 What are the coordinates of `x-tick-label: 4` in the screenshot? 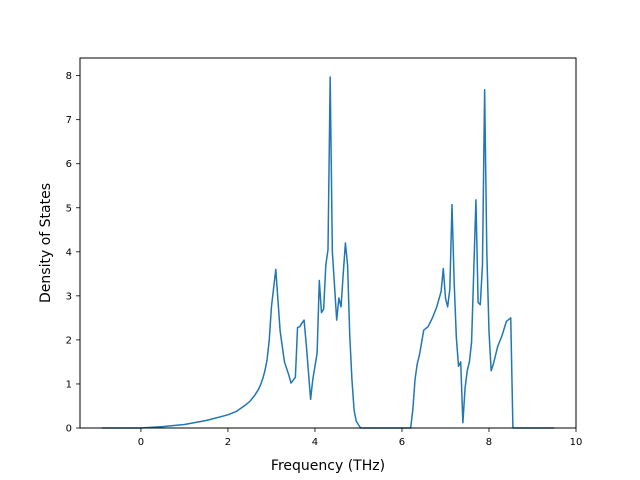 It's located at (315, 442).